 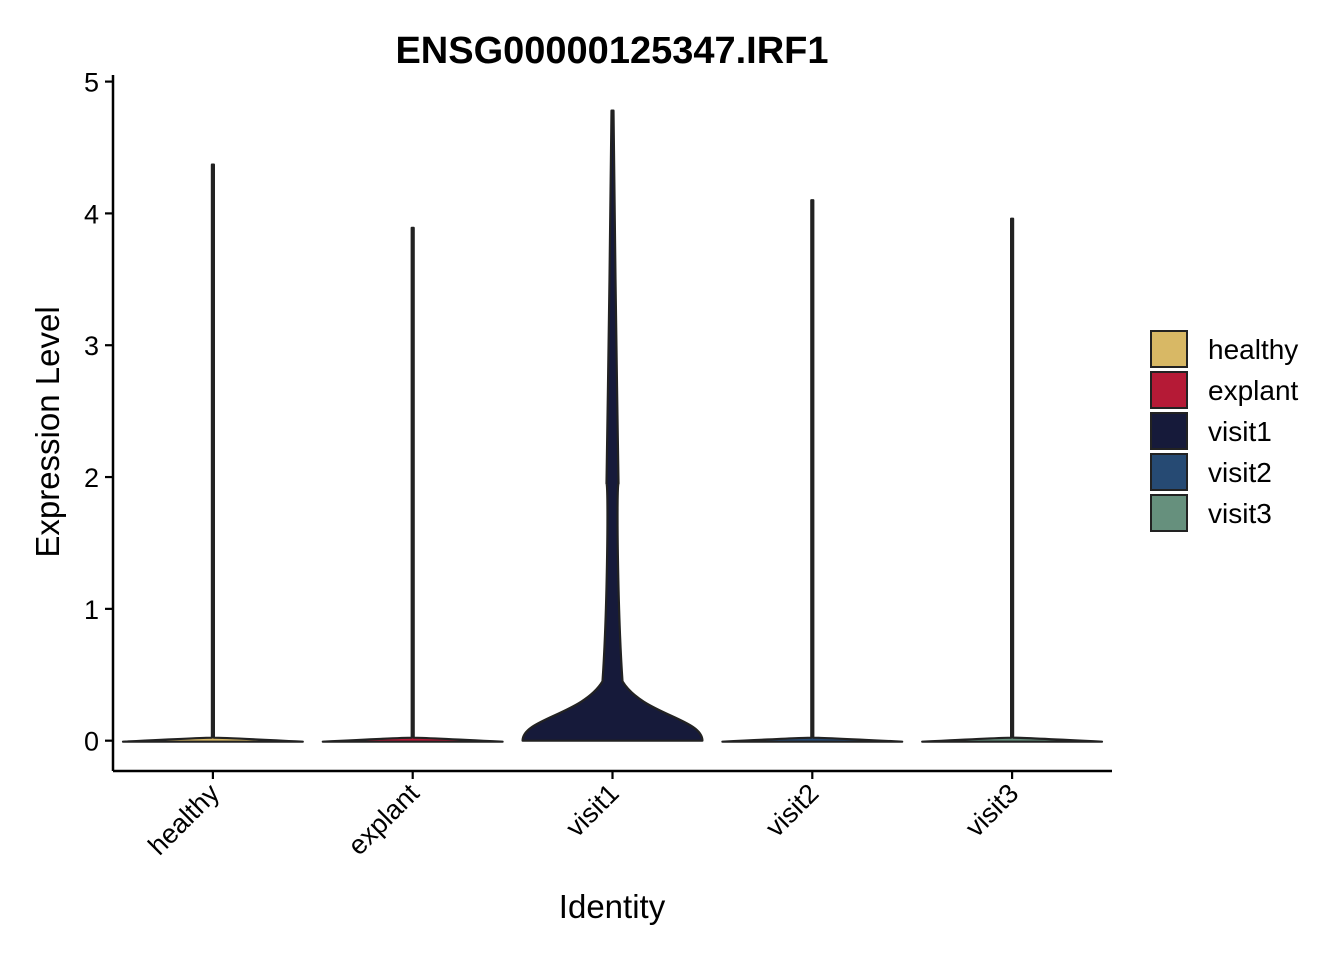 I want to click on violin-visit2, so click(x=812, y=471).